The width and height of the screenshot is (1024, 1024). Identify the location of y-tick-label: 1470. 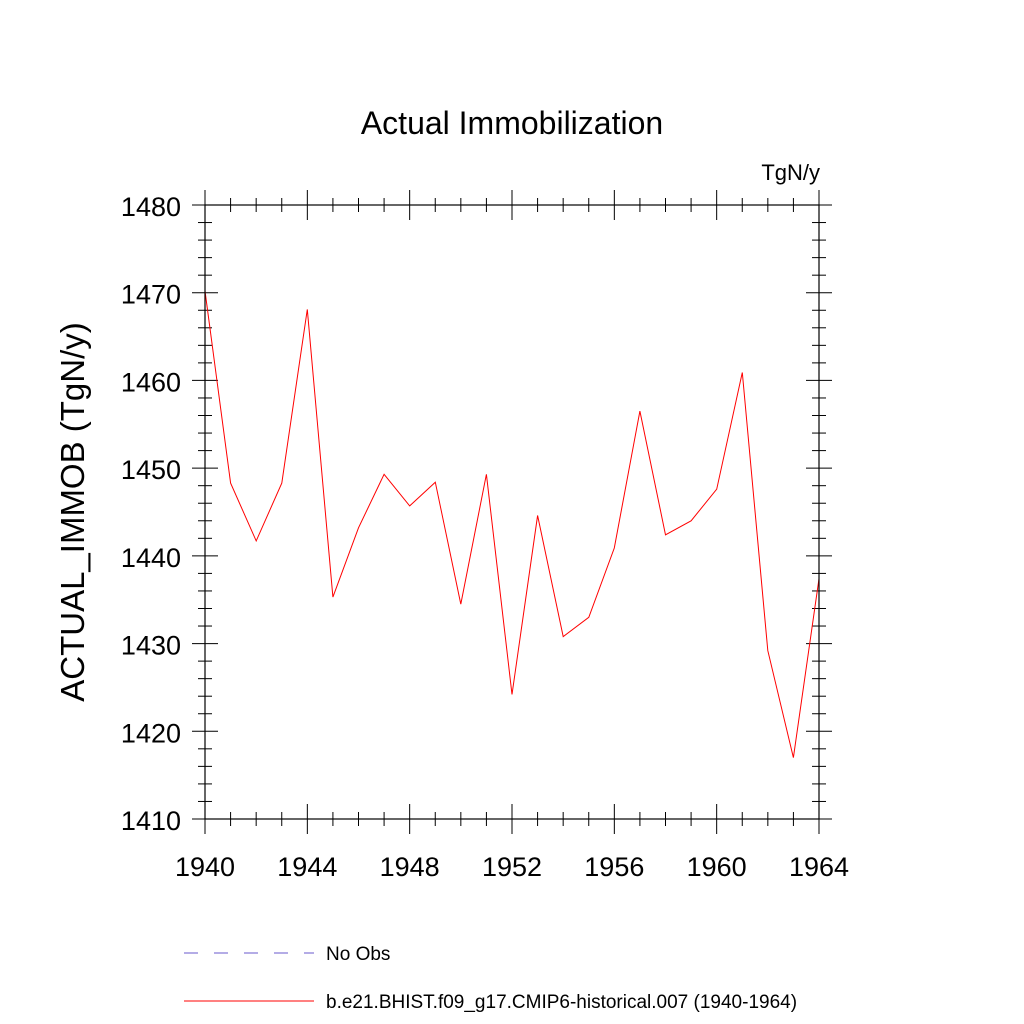
(151, 295).